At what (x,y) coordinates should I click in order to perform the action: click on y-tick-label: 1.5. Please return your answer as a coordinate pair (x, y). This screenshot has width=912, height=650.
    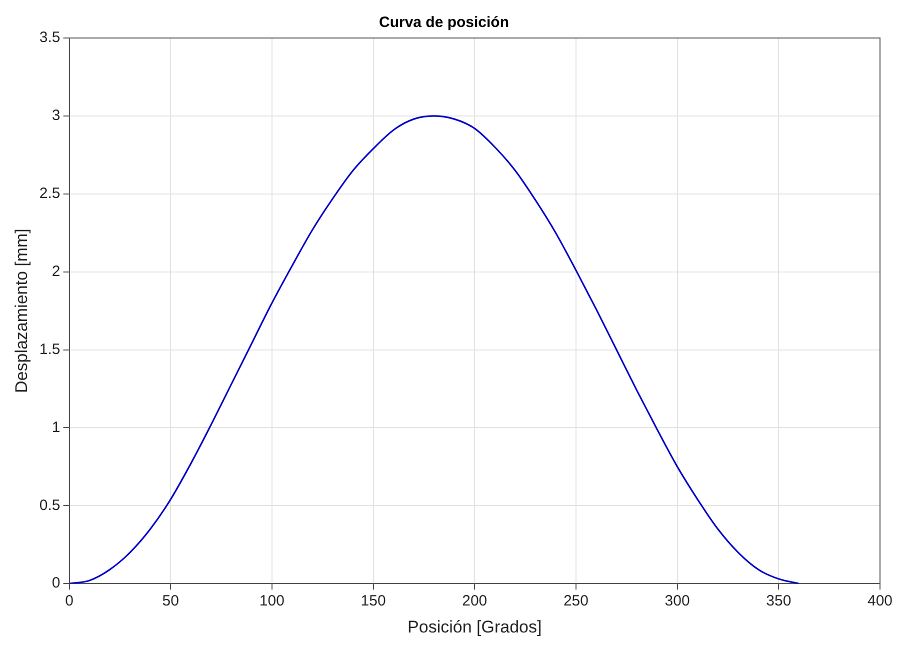
    Looking at the image, I should click on (49, 349).